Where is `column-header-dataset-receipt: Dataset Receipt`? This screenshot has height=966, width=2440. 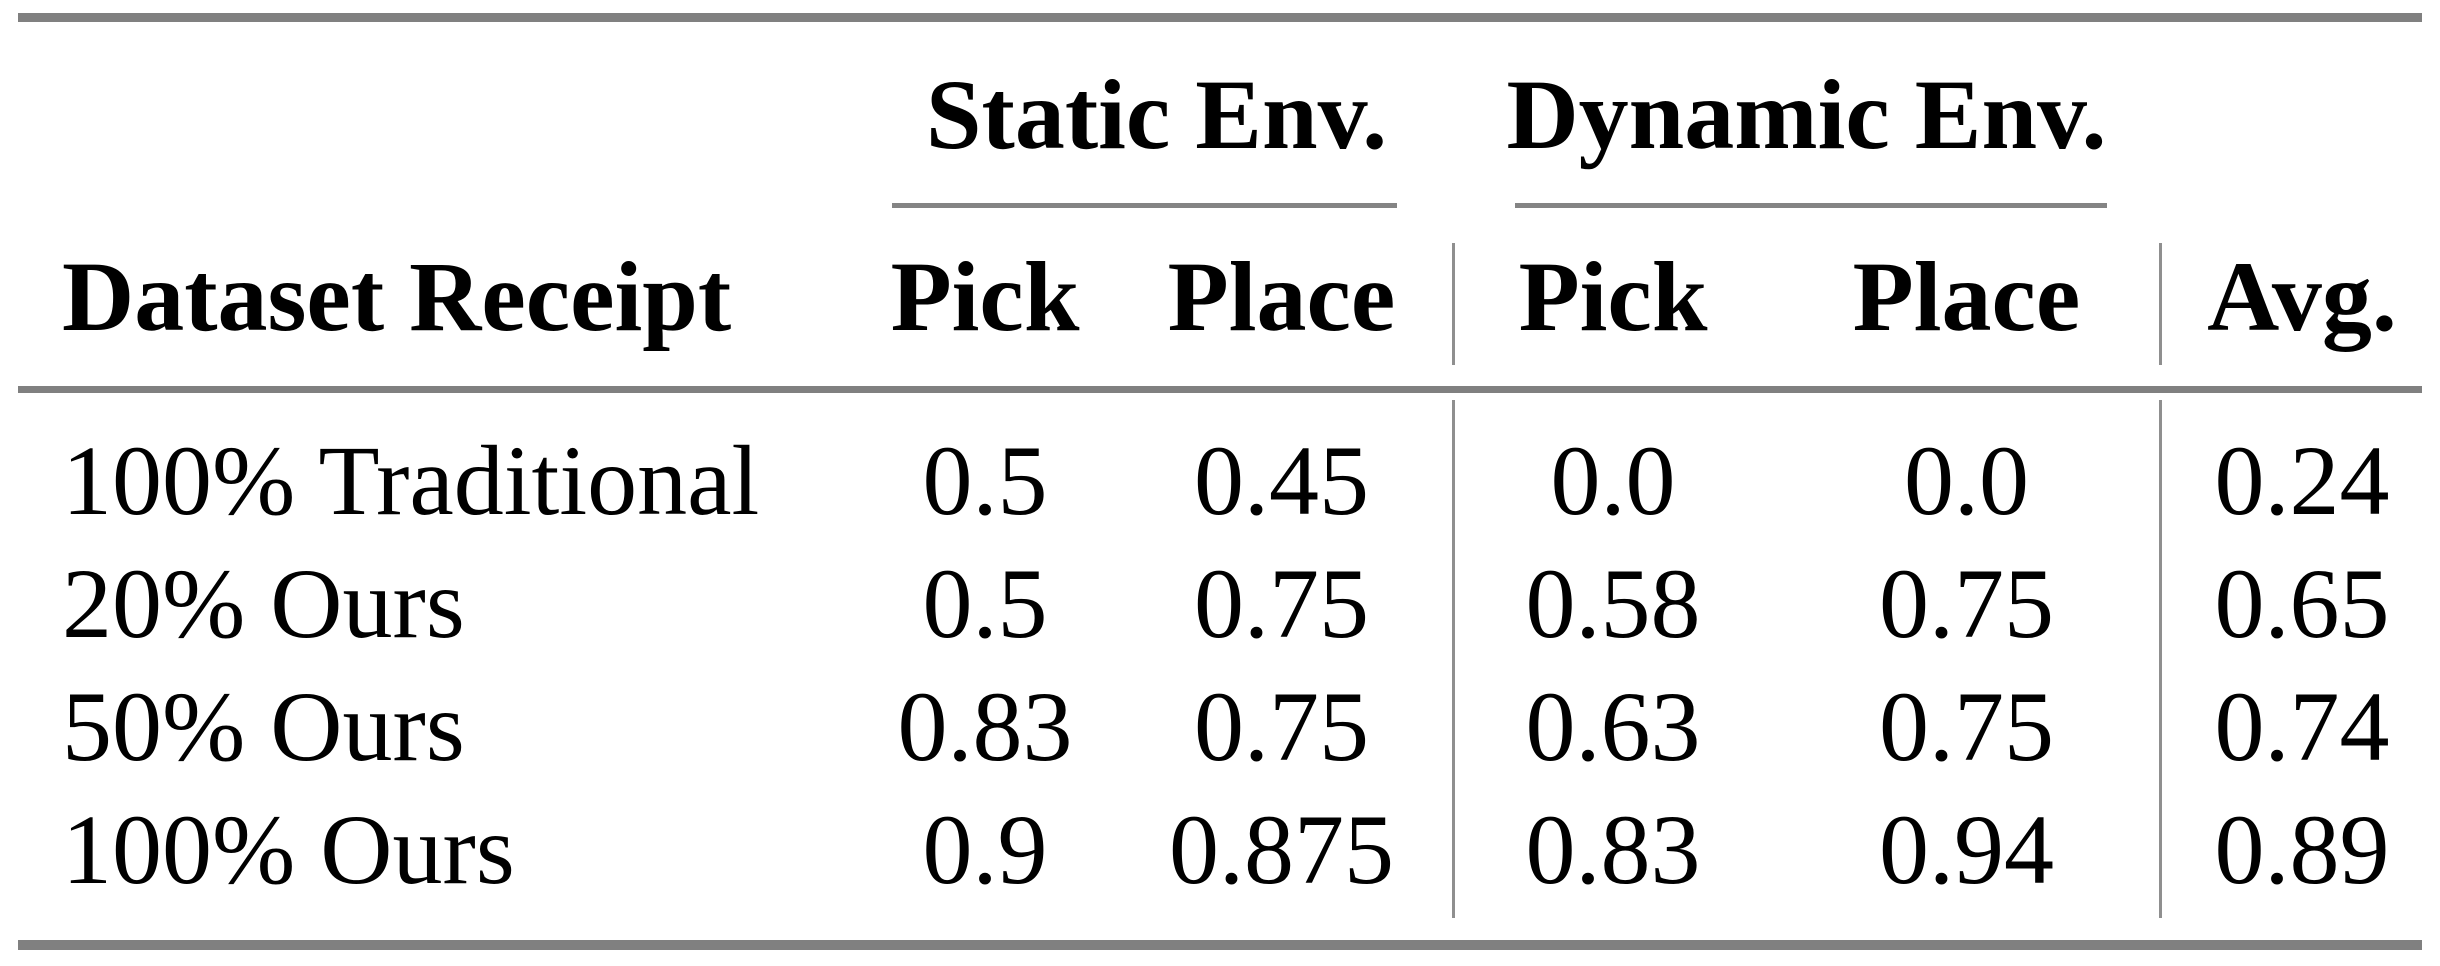 column-header-dataset-receipt: Dataset Receipt is located at coordinates (397, 296).